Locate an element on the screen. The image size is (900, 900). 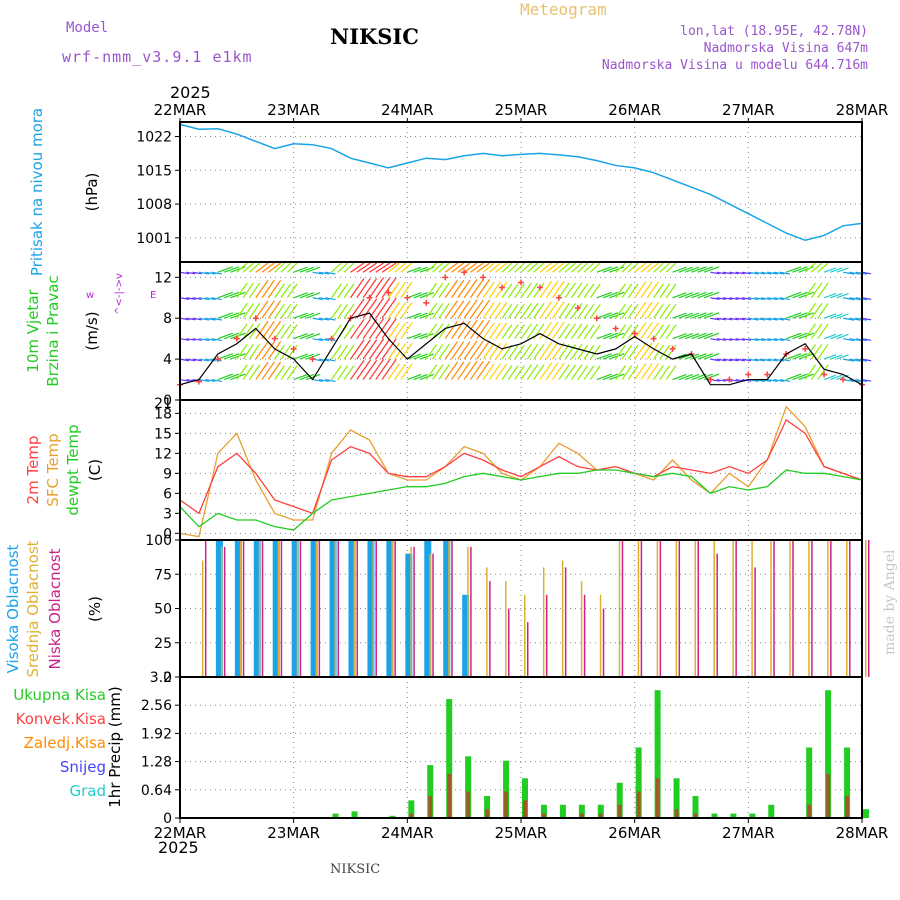
x-tick-label-top: 26MAR is located at coordinates (634, 110).